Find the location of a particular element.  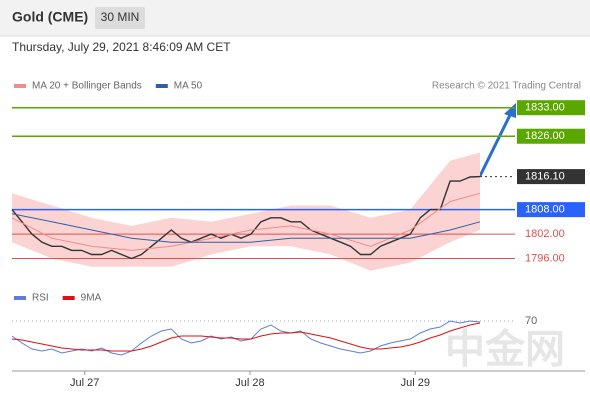

y-tick-label: 70 is located at coordinates (531, 321).